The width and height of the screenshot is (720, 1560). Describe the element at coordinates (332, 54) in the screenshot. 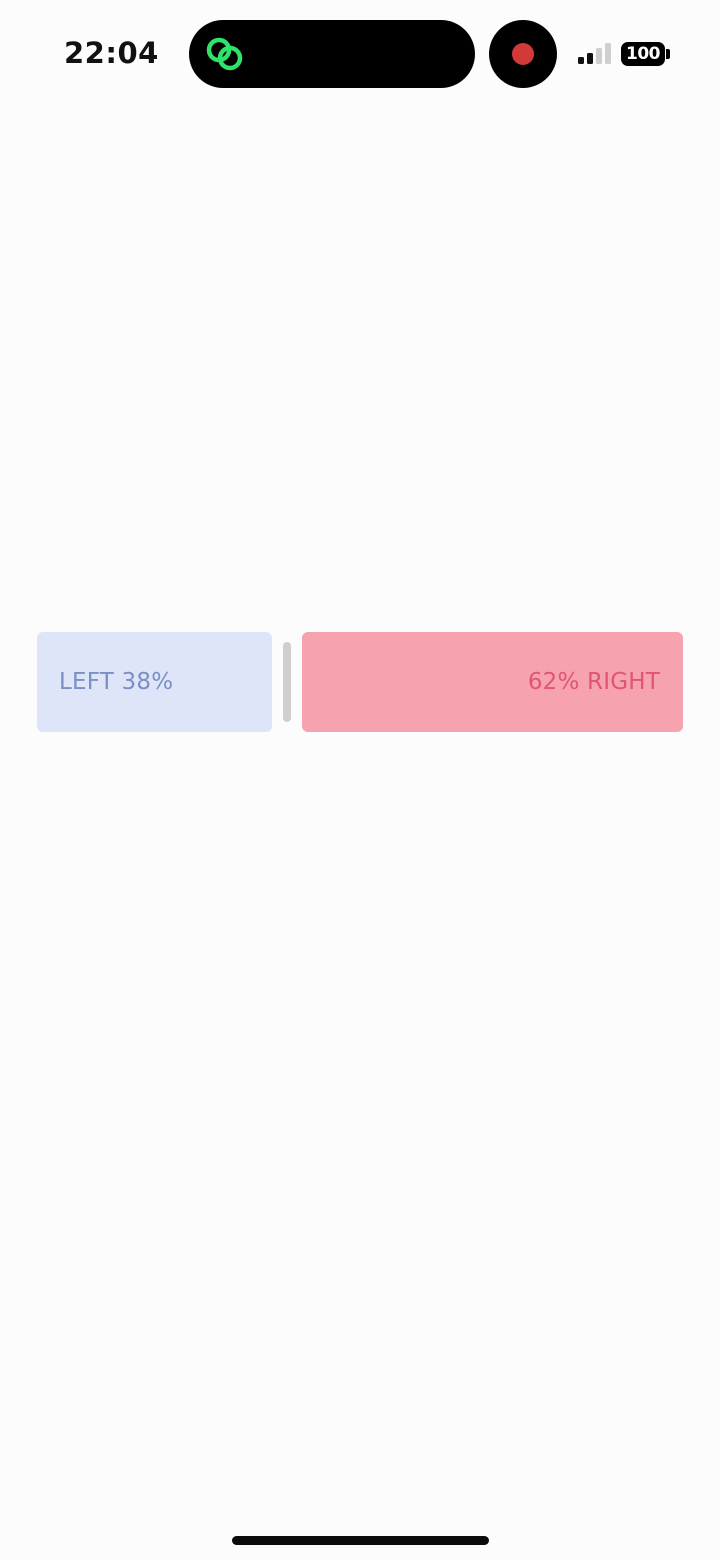

I see `dynamic-island` at that location.